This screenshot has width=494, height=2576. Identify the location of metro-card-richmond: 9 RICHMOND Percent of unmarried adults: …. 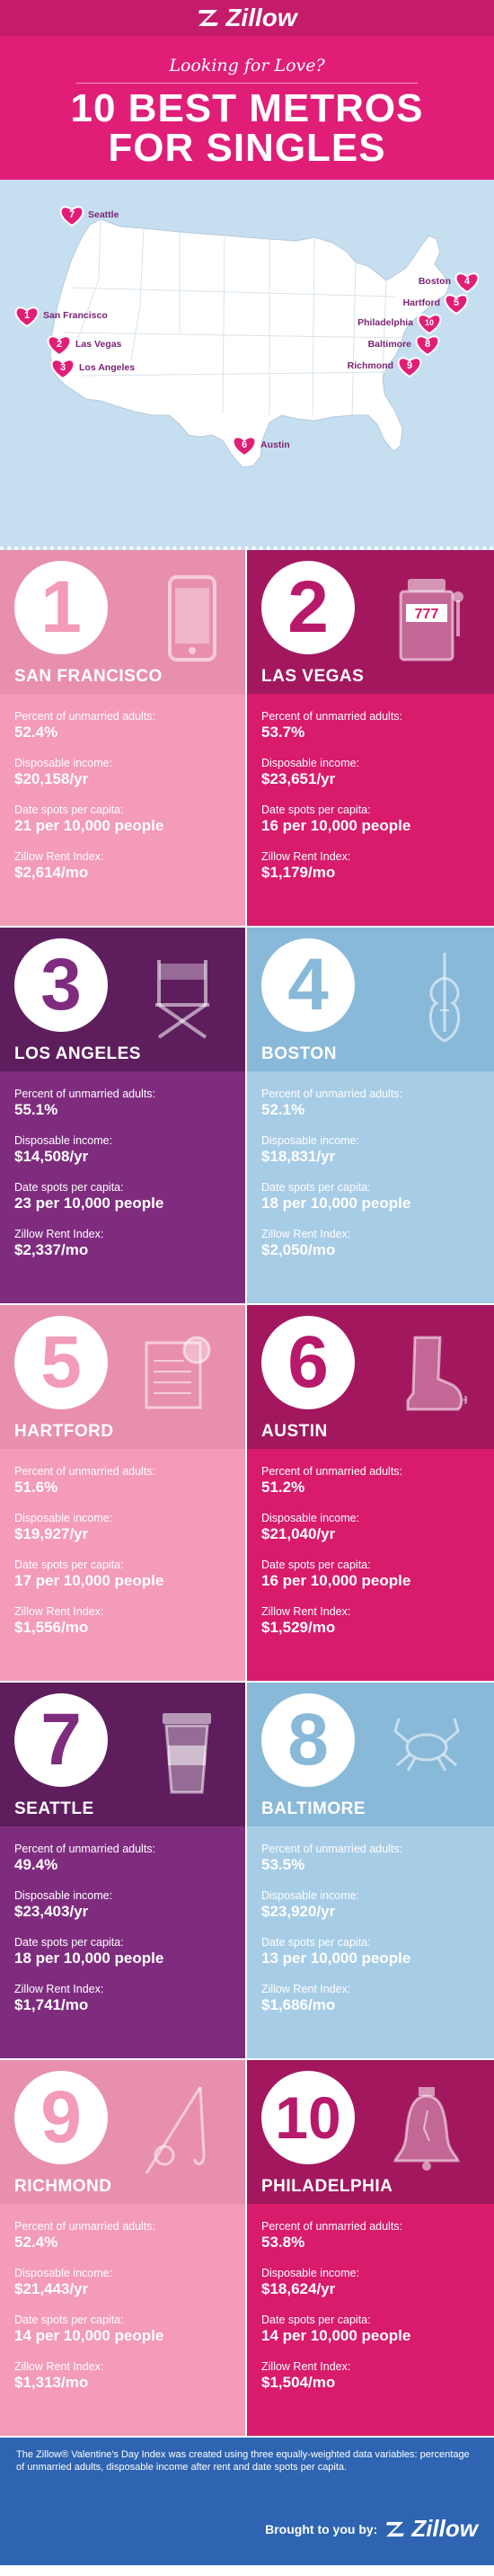
(123, 2249).